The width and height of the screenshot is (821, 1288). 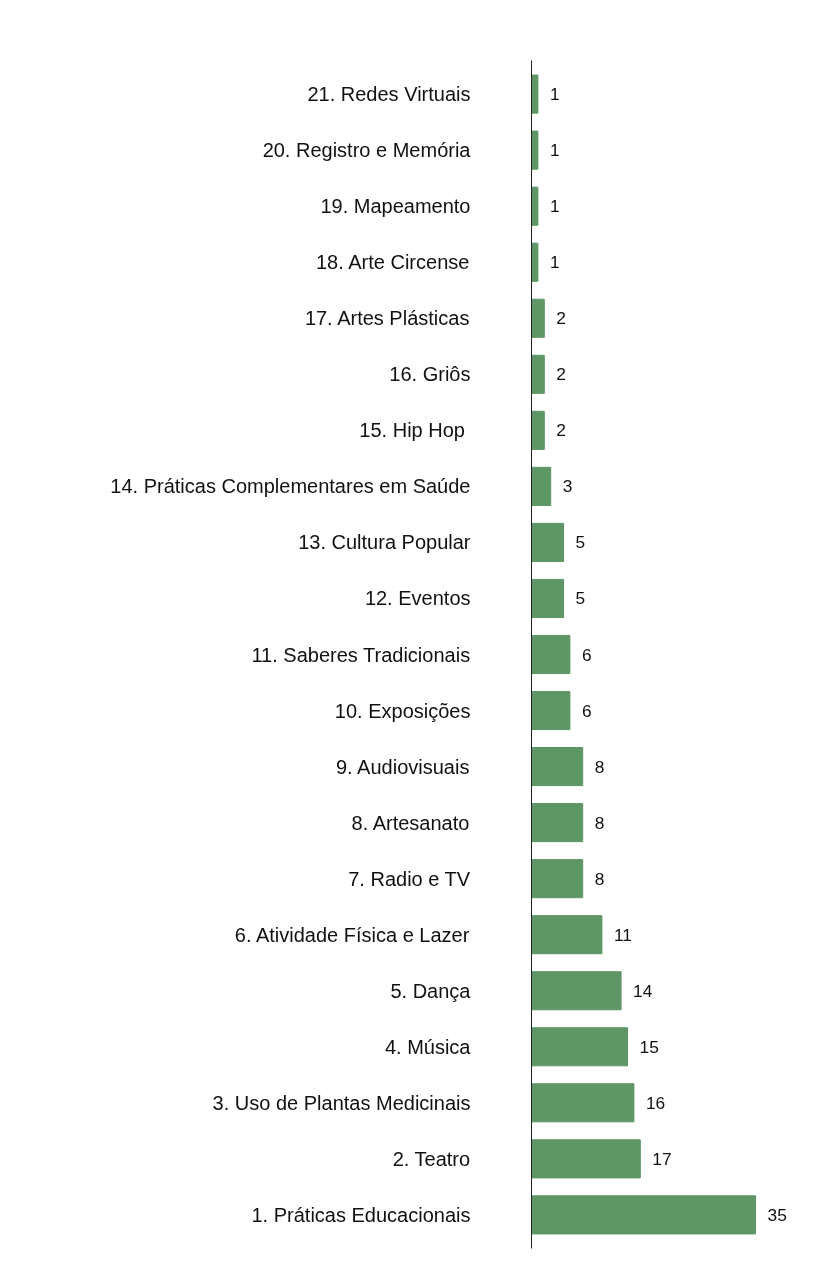 What do you see at coordinates (361, 1214) in the screenshot?
I see `y-tick-label: 1. Práticas Educacionais` at bounding box center [361, 1214].